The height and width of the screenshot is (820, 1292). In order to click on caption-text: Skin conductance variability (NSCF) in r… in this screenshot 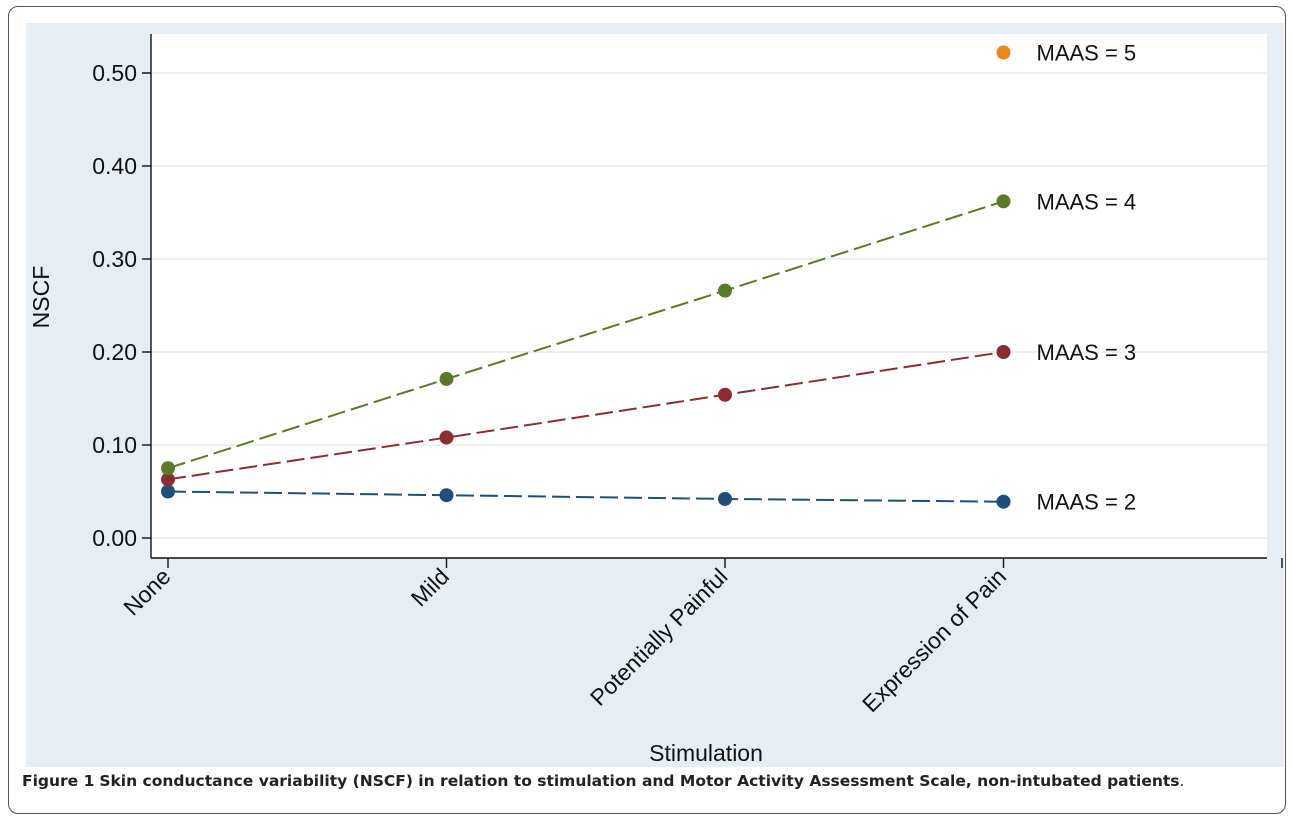, I will do `click(639, 781)`.